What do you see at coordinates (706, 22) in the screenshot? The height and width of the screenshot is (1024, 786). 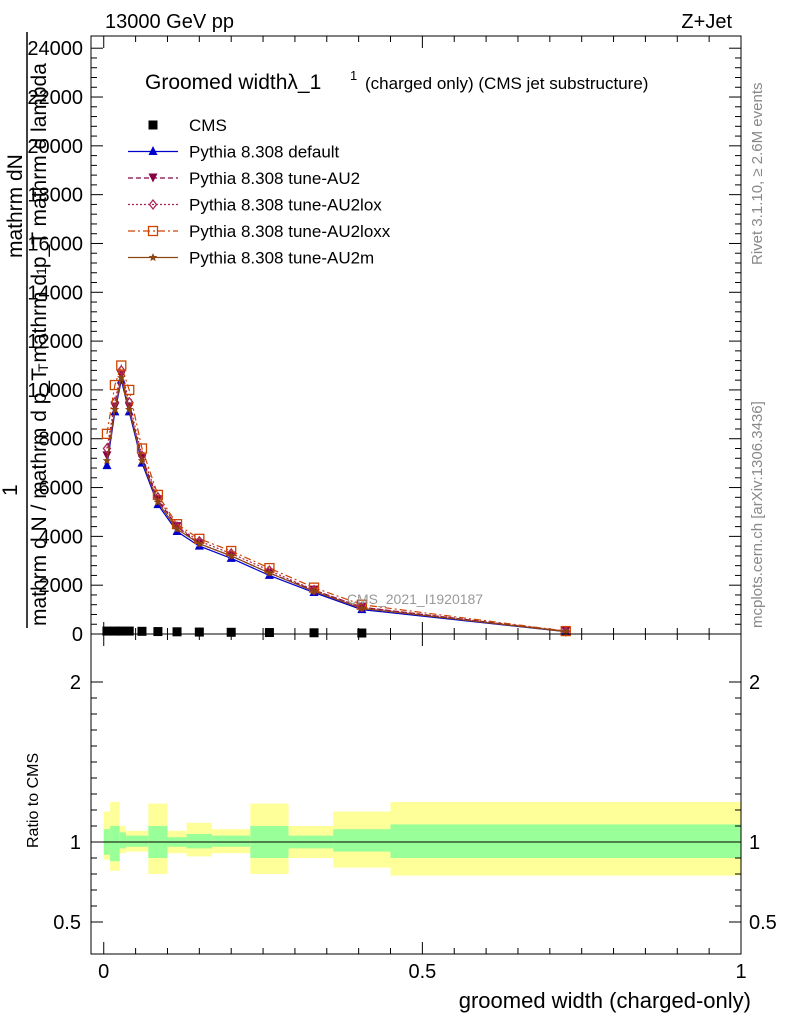 I see `header-right: Z+Jet` at bounding box center [706, 22].